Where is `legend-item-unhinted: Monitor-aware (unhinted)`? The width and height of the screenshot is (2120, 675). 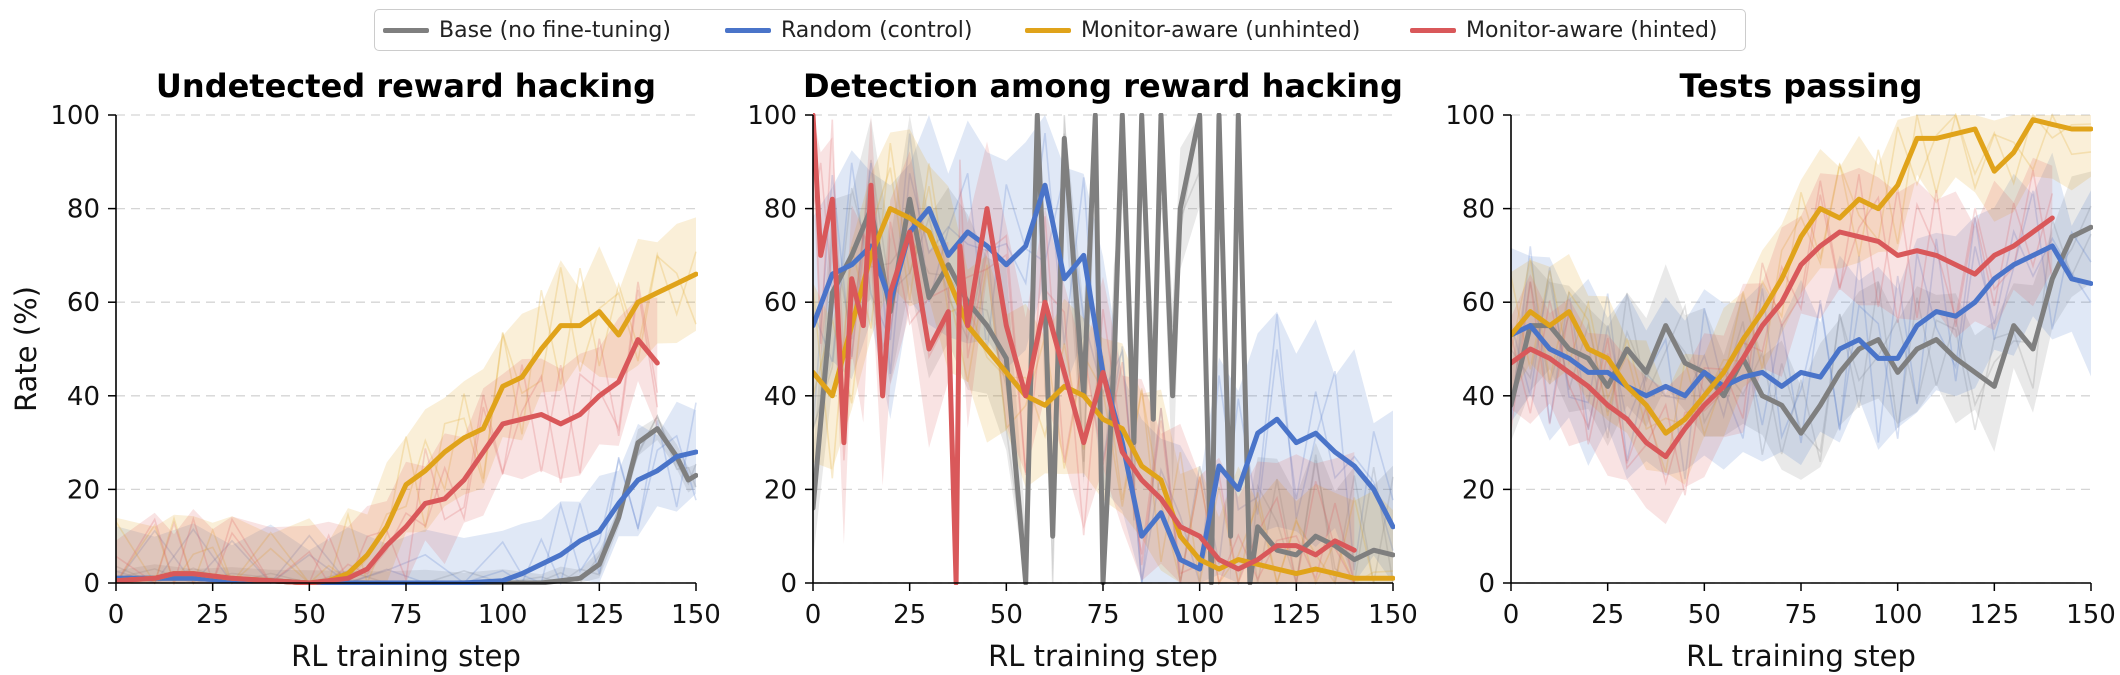 legend-item-unhinted: Monitor-aware (unhinted) is located at coordinates (1192, 30).